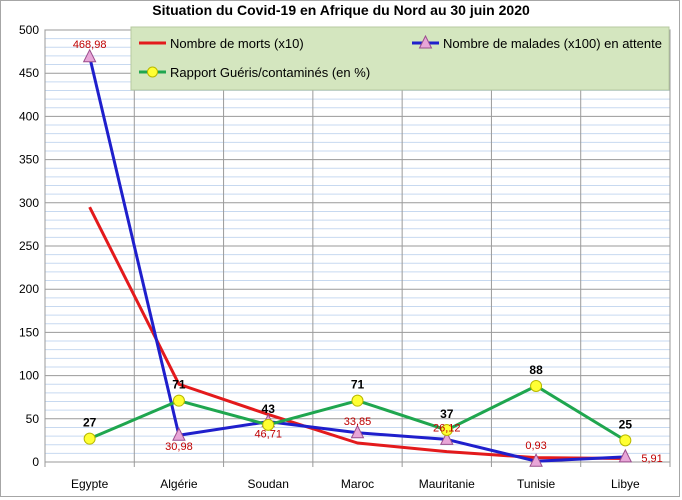 This screenshot has height=500, width=682. Describe the element at coordinates (651, 459) in the screenshot. I see `data-label-malades: 5,91` at that location.